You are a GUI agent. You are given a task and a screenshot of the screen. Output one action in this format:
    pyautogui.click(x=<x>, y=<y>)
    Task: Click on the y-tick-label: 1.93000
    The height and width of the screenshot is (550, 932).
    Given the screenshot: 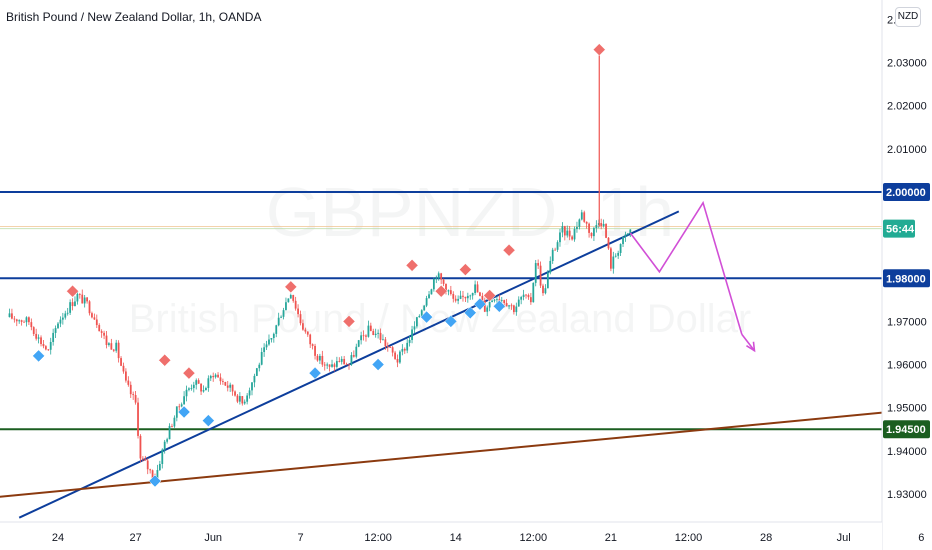 What is the action you would take?
    pyautogui.click(x=907, y=495)
    